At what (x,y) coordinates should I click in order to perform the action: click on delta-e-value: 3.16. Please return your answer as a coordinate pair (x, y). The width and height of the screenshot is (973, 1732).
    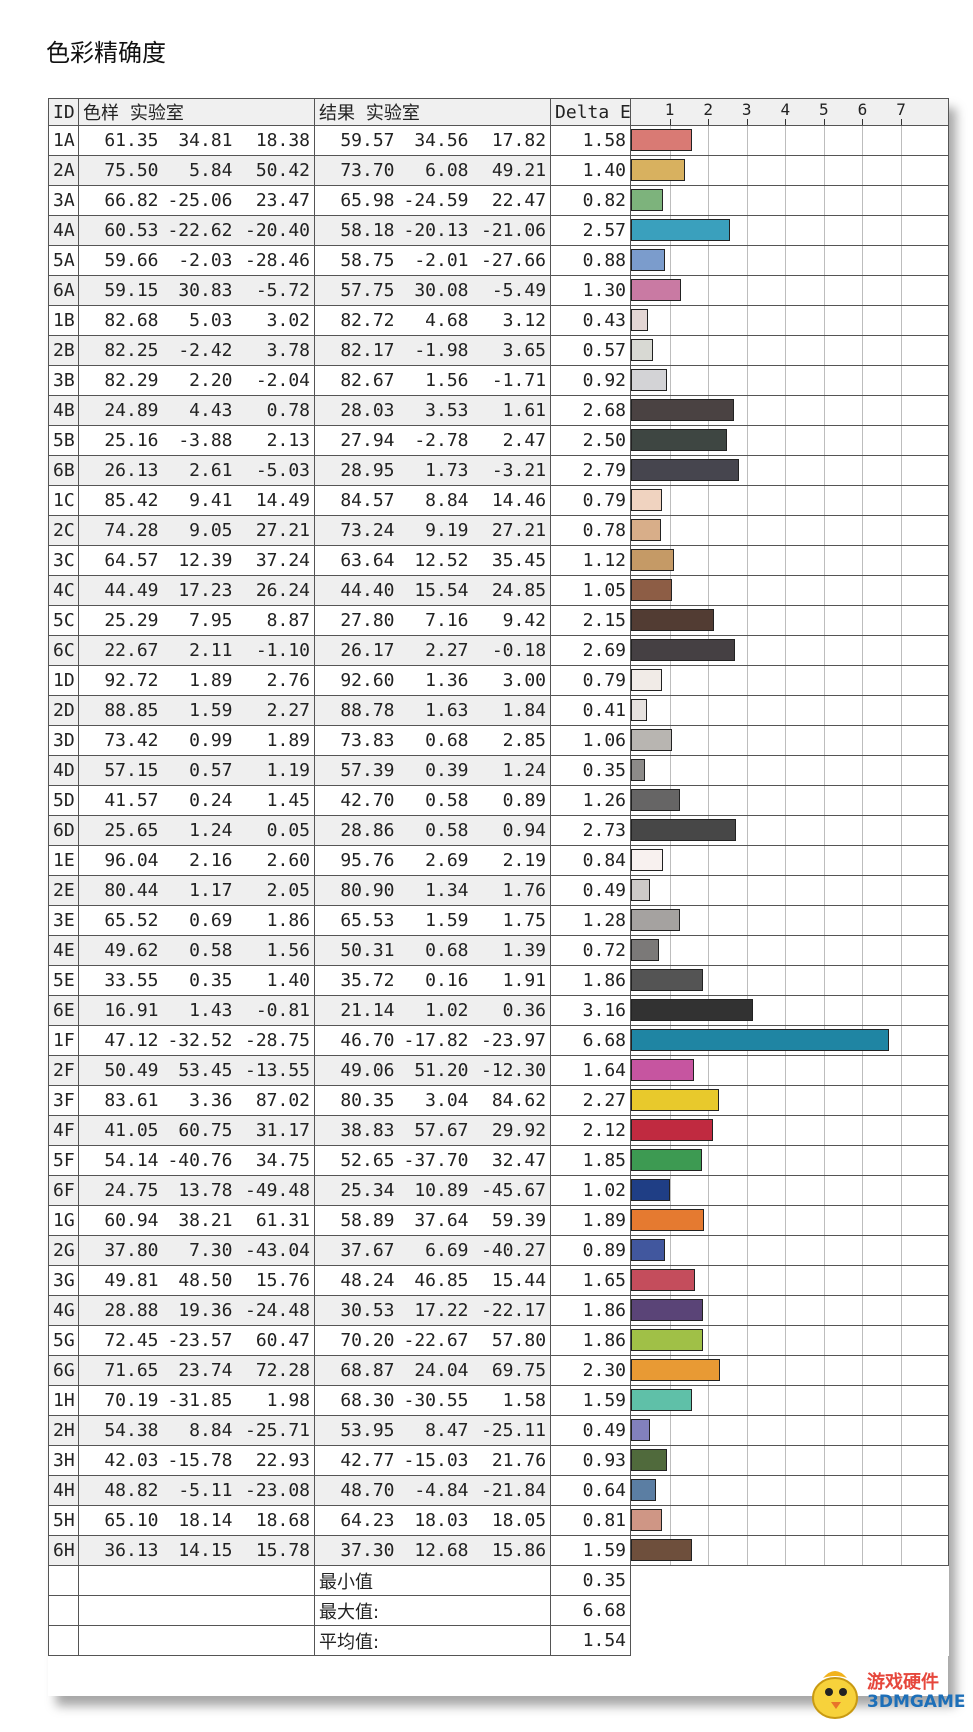
    Looking at the image, I should click on (591, 1010).